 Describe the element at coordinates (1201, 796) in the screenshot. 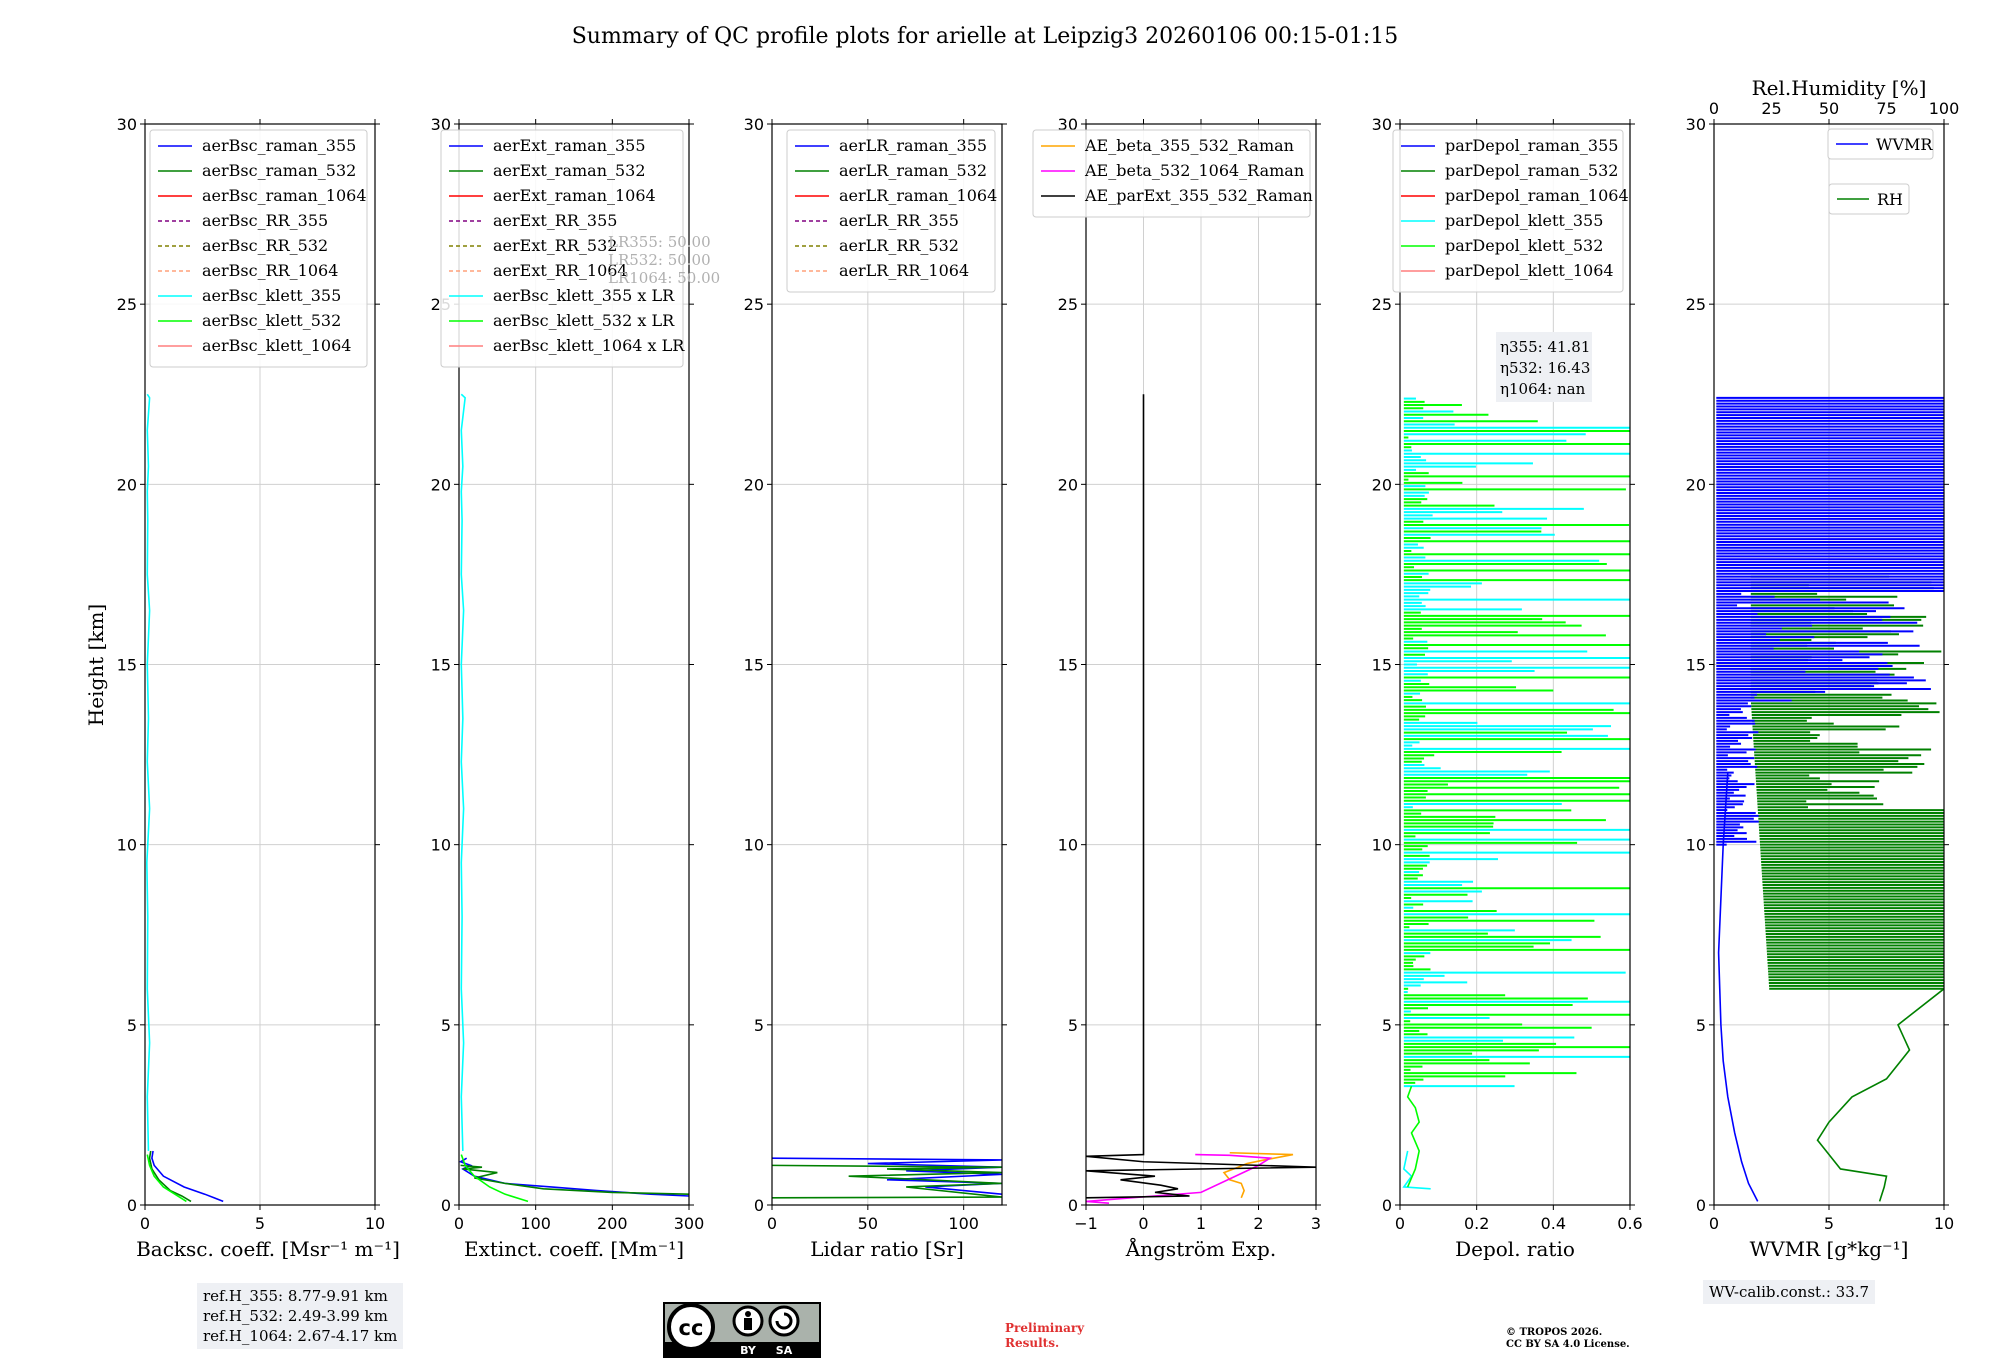

I see `series-AE_parExt_355_532_Raman` at that location.